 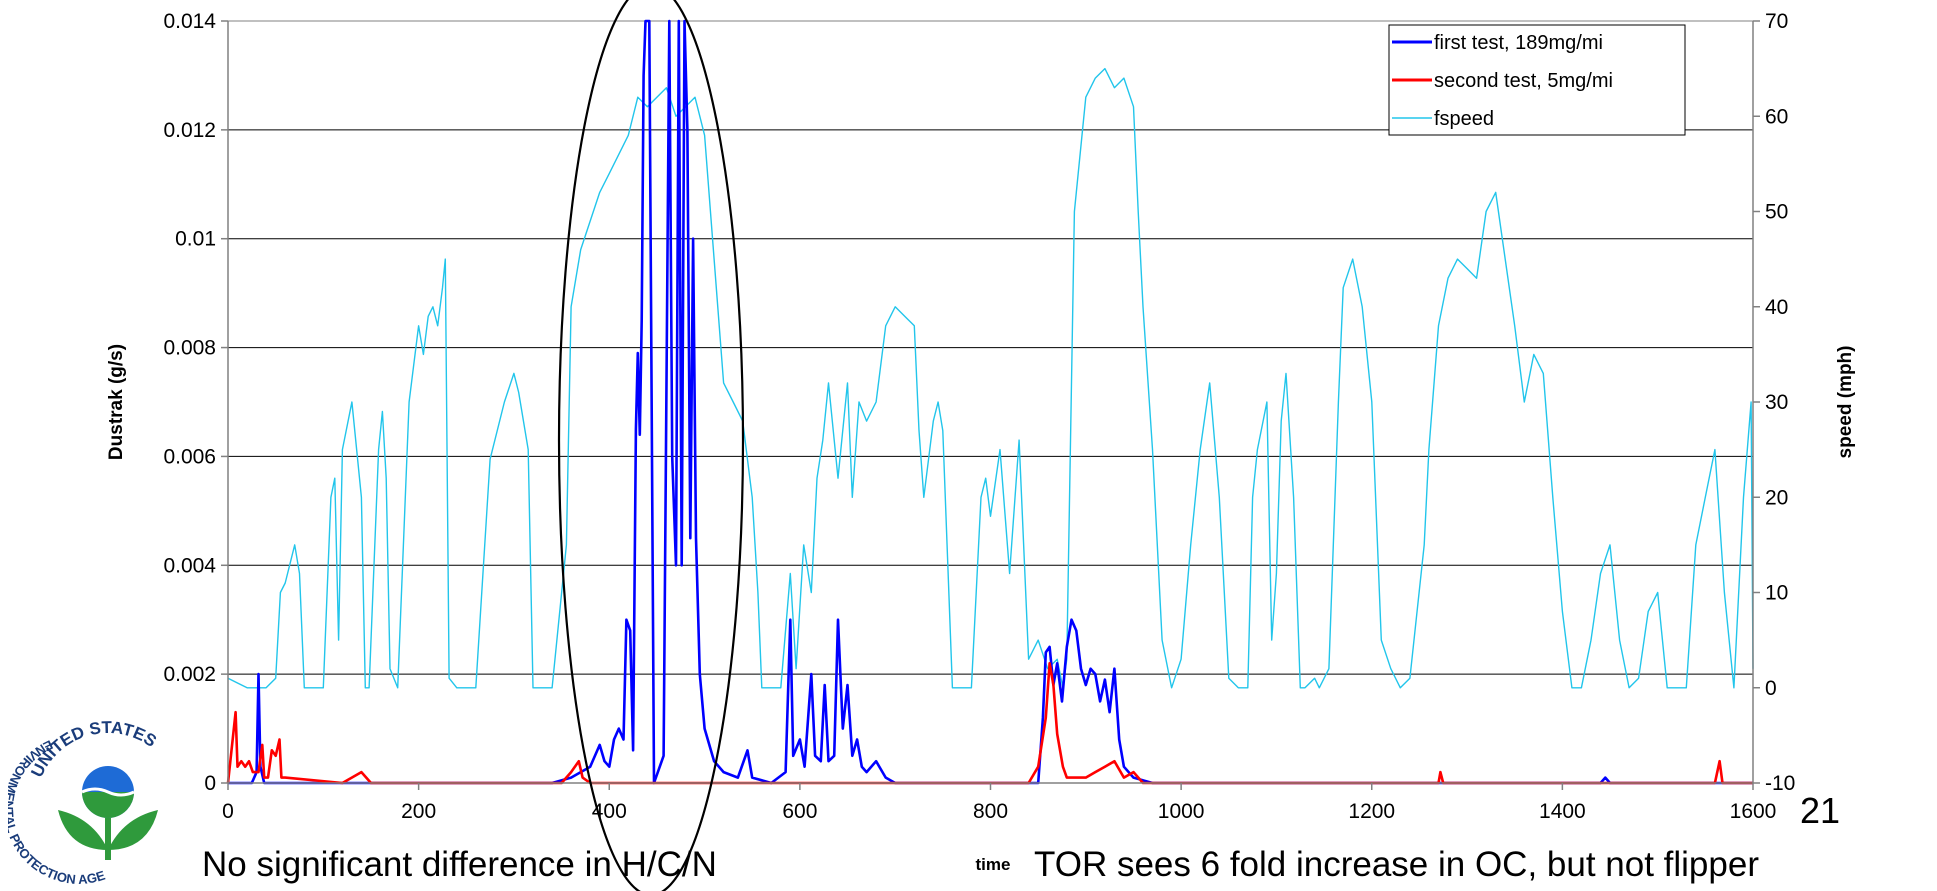 What do you see at coordinates (1562, 811) in the screenshot?
I see `x-tick-label: 1400` at bounding box center [1562, 811].